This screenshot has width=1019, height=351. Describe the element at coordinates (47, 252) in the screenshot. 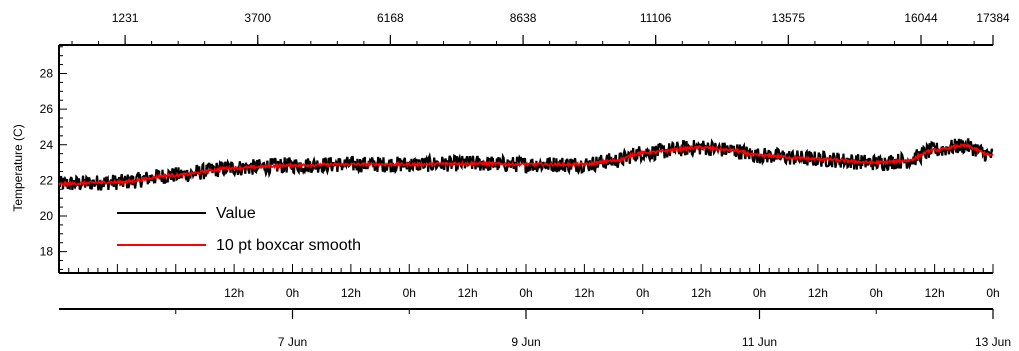

I see `y-tick-label: 18` at that location.